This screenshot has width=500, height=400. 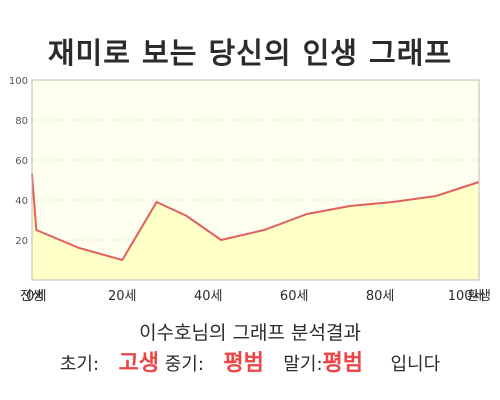 I want to click on y-axis-ticks: 20 40 60 80 100, so click(x=18, y=161).